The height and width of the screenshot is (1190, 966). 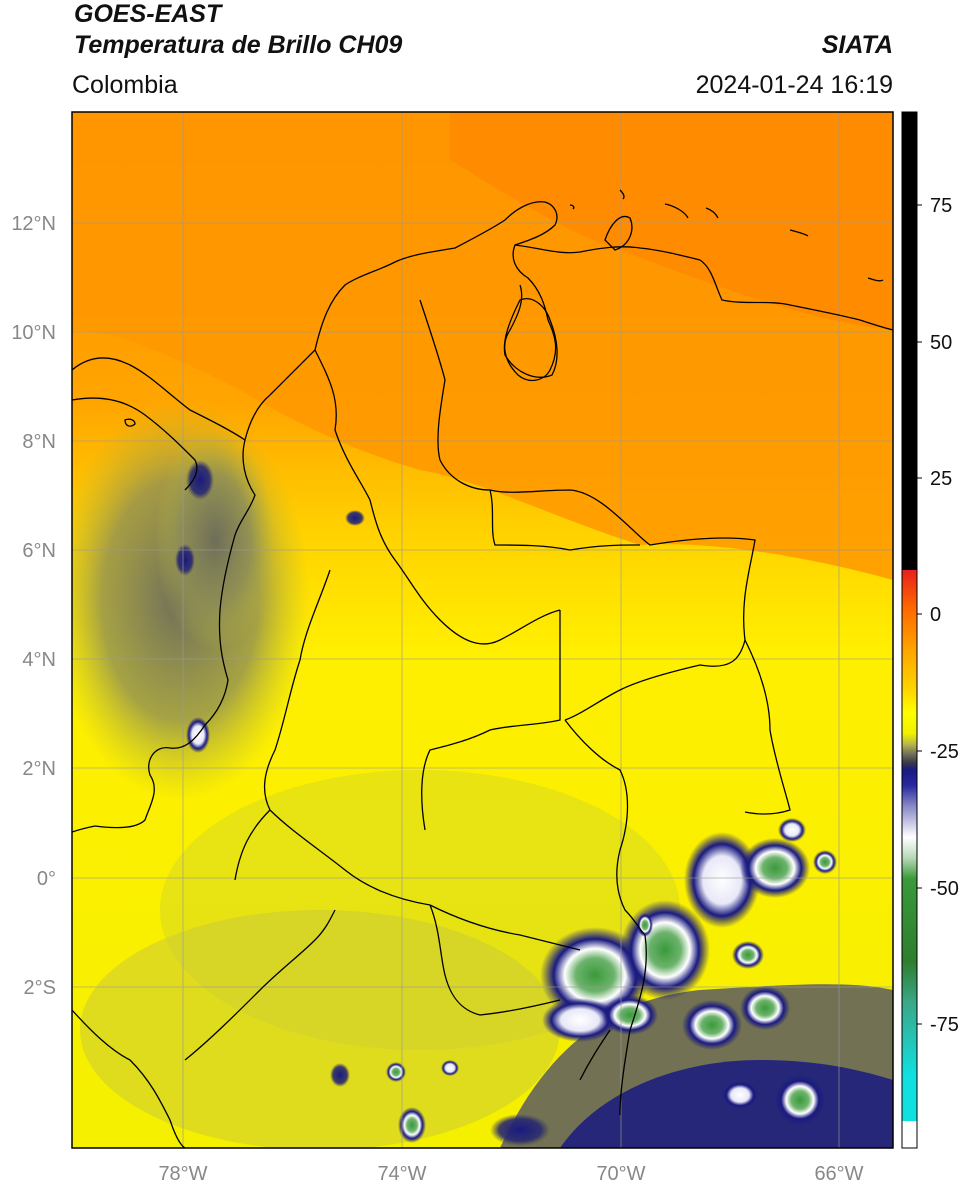 What do you see at coordinates (941, 206) in the screenshot?
I see `colorbar-tick: 75` at bounding box center [941, 206].